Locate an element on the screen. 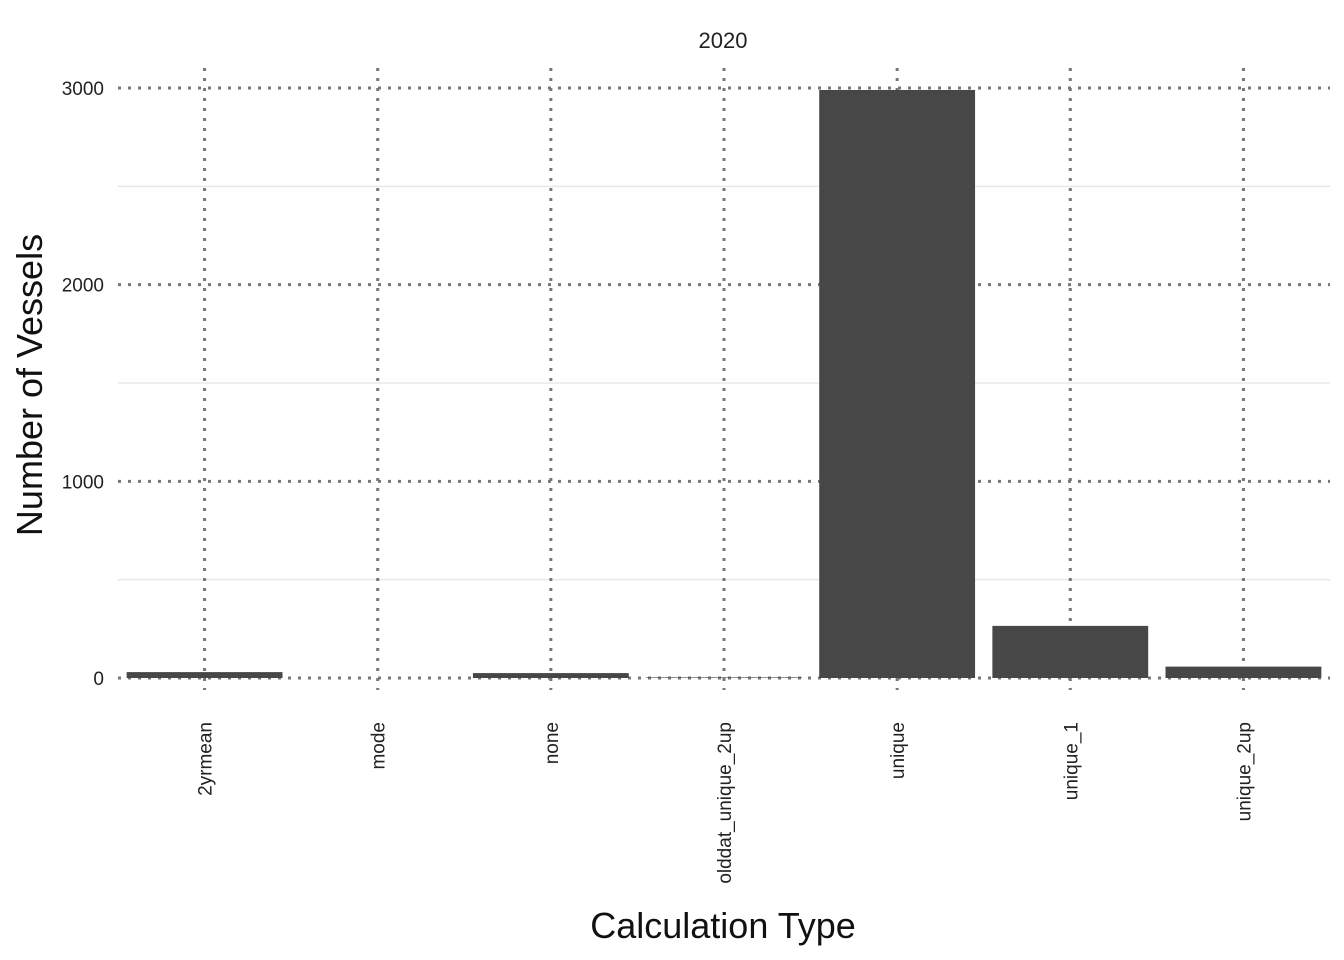 The width and height of the screenshot is (1344, 960). x-tick-label: unique is located at coordinates (898, 750).